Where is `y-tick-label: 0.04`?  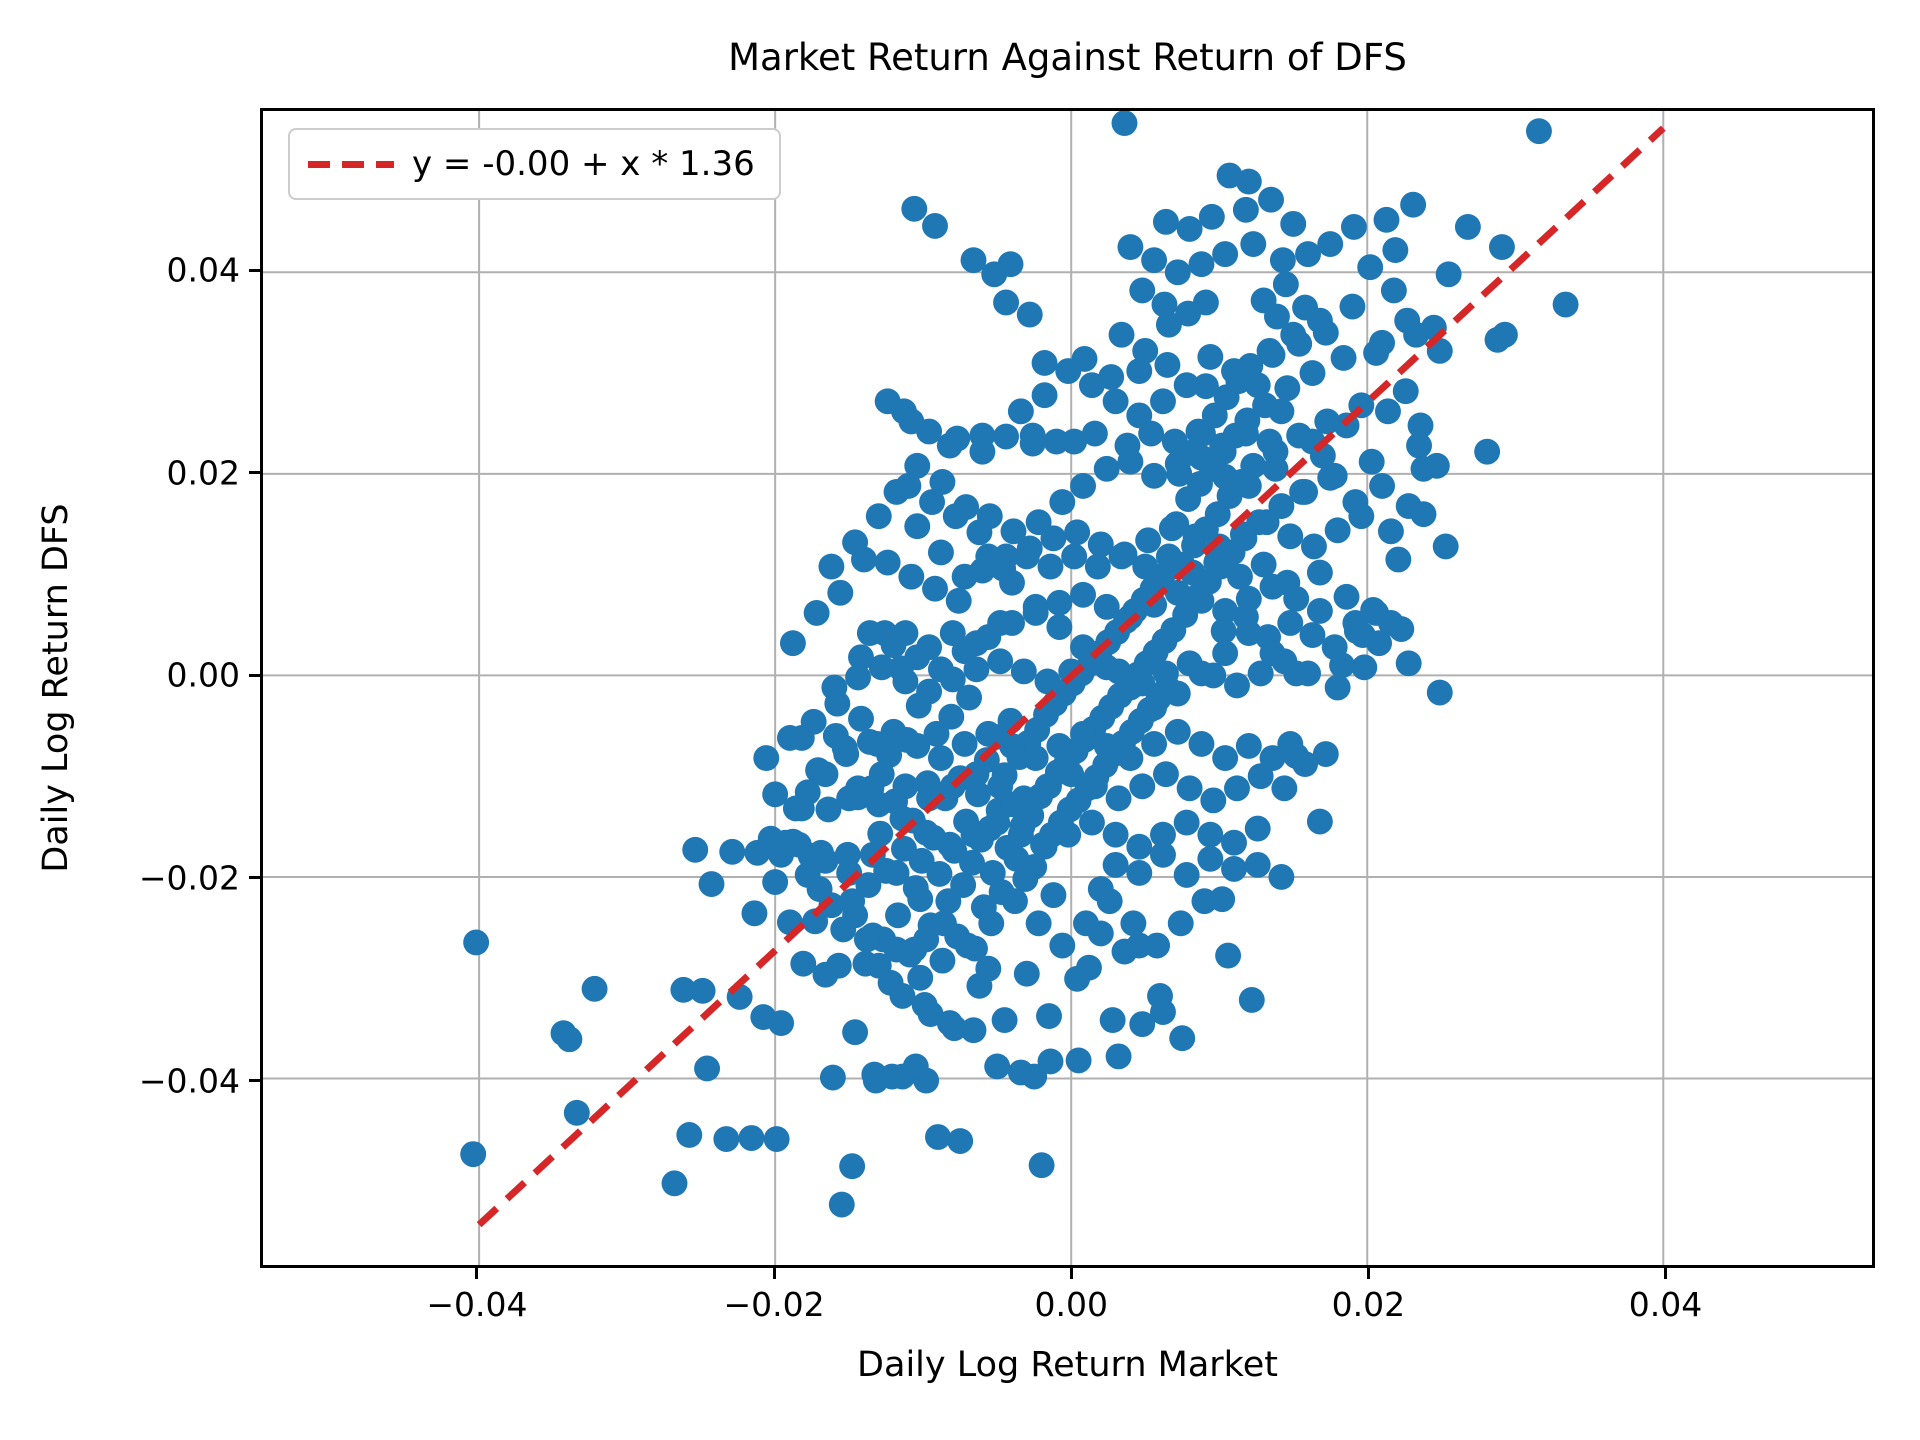
y-tick-label: 0.04 is located at coordinates (203, 270).